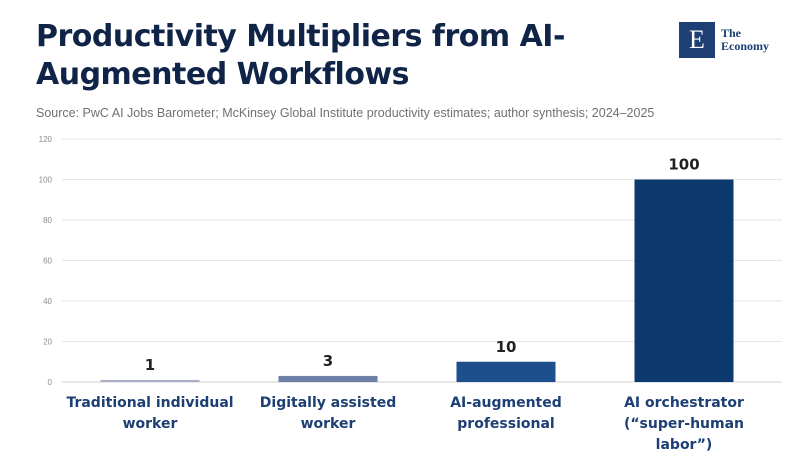  Describe the element at coordinates (328, 361) in the screenshot. I see `data-label: 3` at that location.